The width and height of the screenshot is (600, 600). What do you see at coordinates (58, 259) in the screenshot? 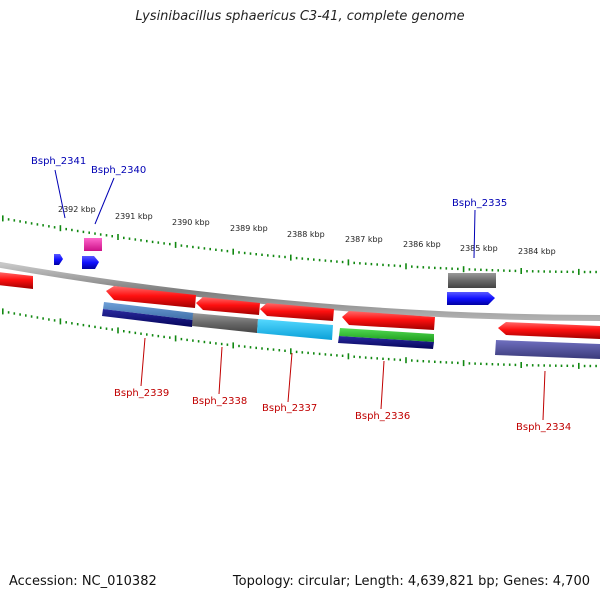
I see `gene-bsph2341` at bounding box center [58, 259].